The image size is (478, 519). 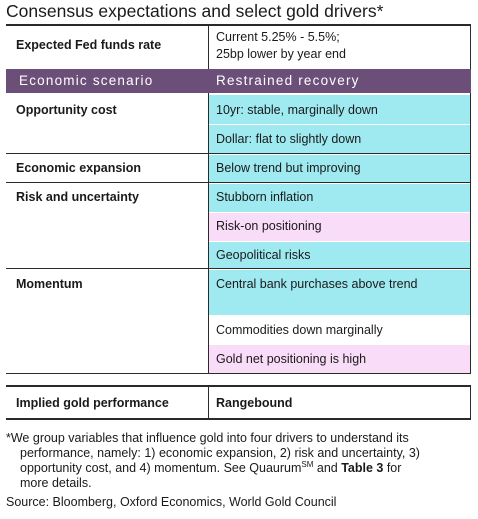 I want to click on driver-label: Risk and uncertainty, so click(x=77, y=197).